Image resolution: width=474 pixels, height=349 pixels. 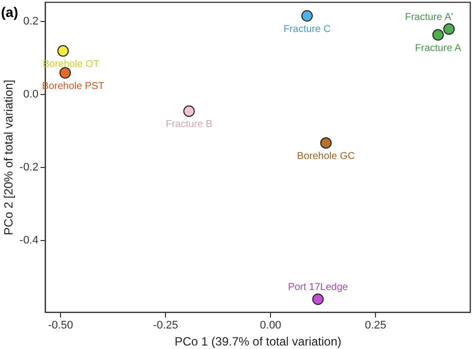 I want to click on x-tick-label: 0.25, so click(x=375, y=326).